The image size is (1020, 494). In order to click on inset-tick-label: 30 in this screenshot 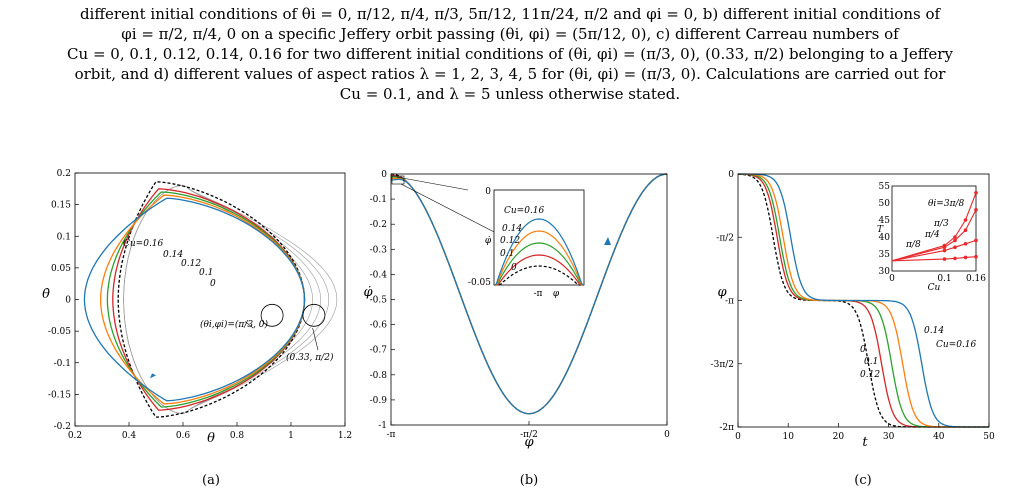, I will do `click(885, 272)`.